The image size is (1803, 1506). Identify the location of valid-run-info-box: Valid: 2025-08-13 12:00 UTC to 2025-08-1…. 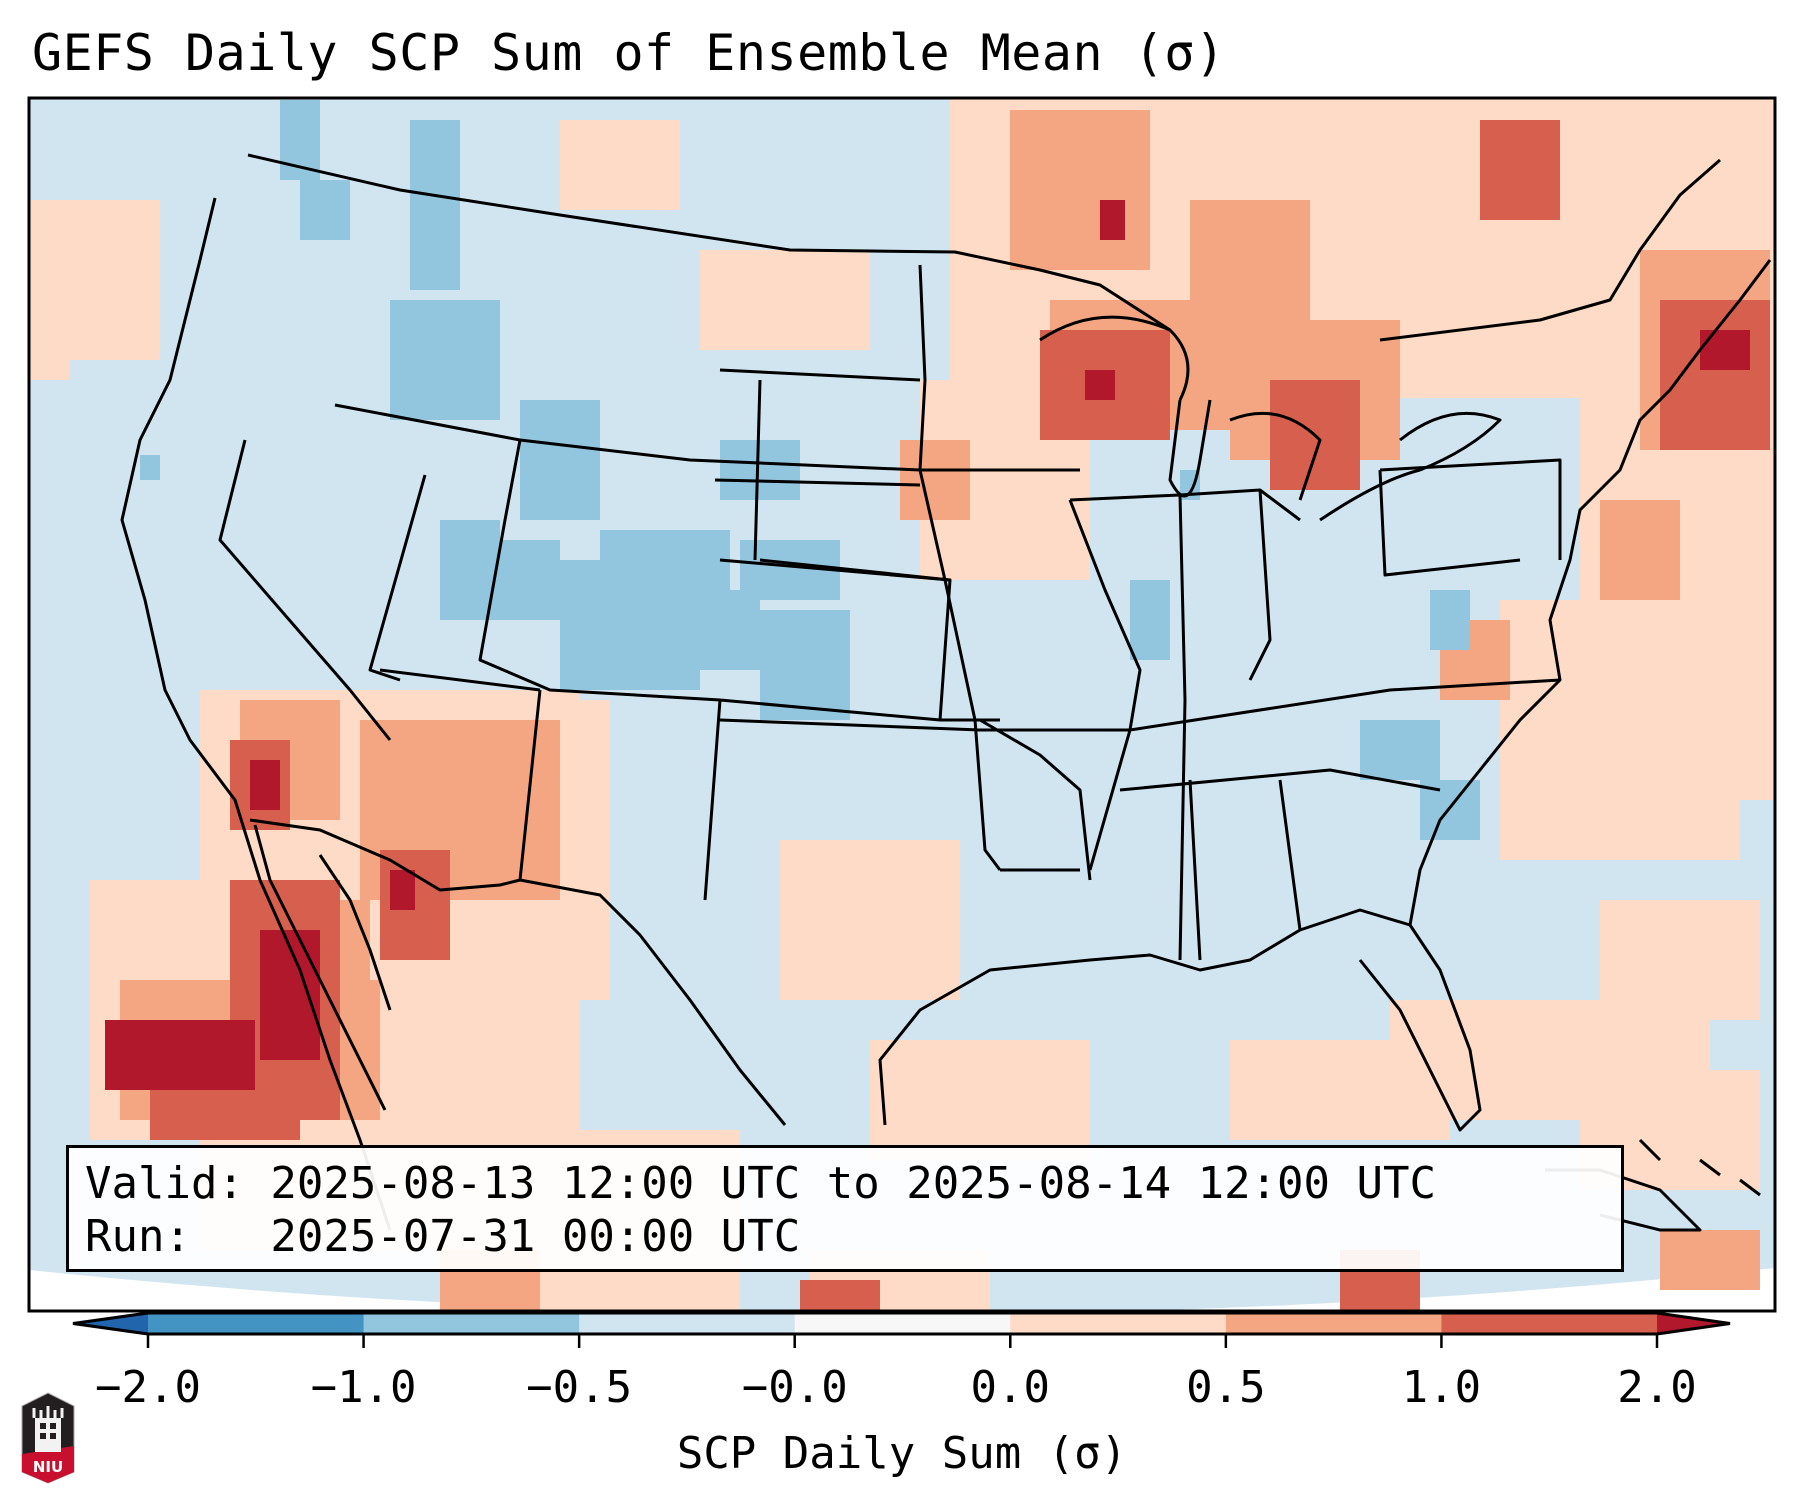
(845, 1208).